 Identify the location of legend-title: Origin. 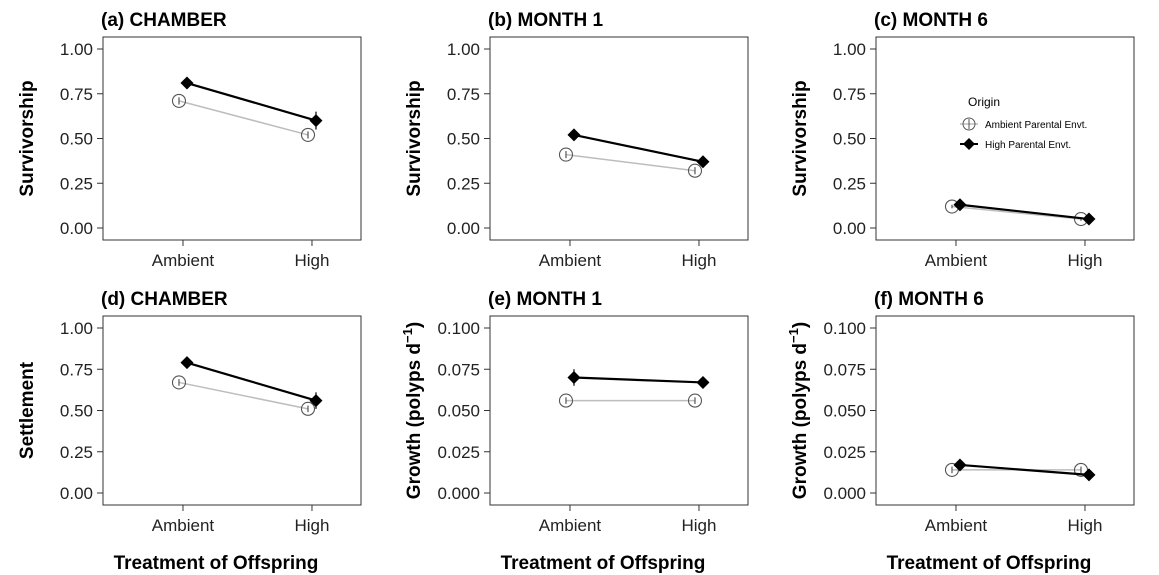
(984, 102).